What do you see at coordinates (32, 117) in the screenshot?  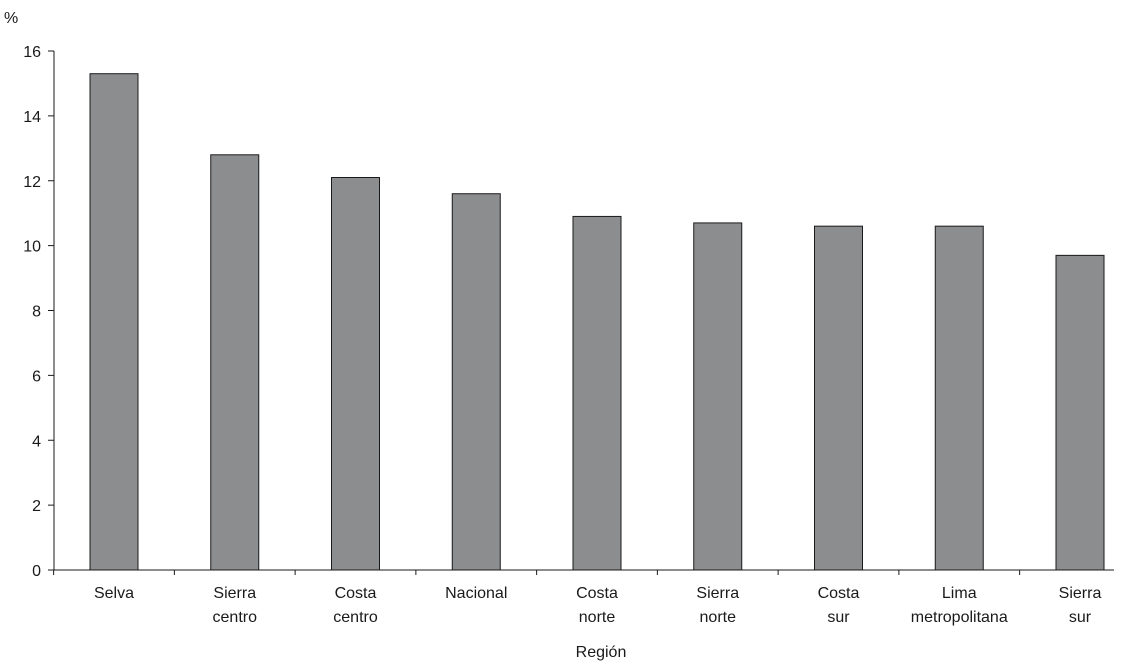 I see `y-tick-label: 14` at bounding box center [32, 117].